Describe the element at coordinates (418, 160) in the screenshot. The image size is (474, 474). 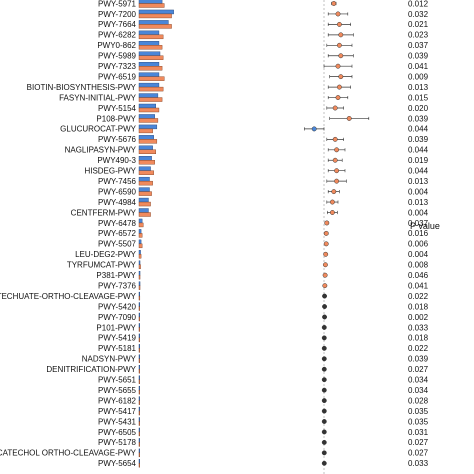
I see `p-value-label: 0.019` at that location.